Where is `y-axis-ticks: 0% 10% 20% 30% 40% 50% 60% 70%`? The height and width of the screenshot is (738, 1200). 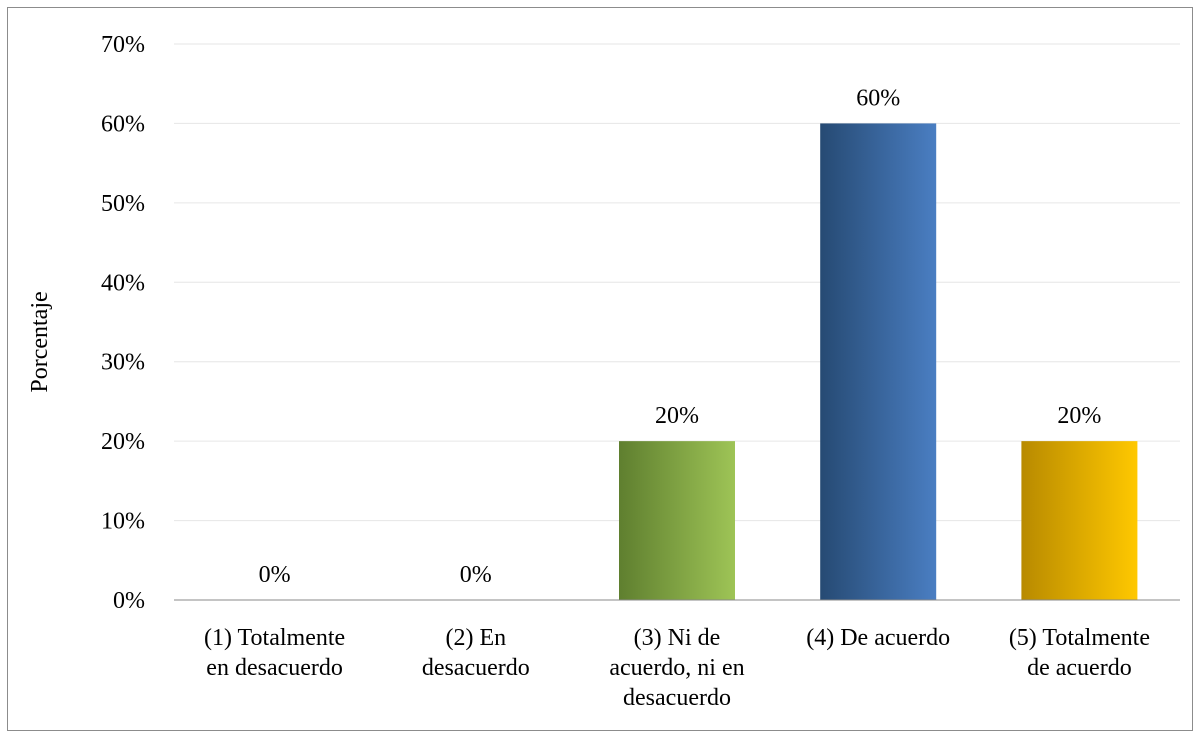 y-axis-ticks: 0% 10% 20% 30% 40% 50% 60% 70% is located at coordinates (123, 323).